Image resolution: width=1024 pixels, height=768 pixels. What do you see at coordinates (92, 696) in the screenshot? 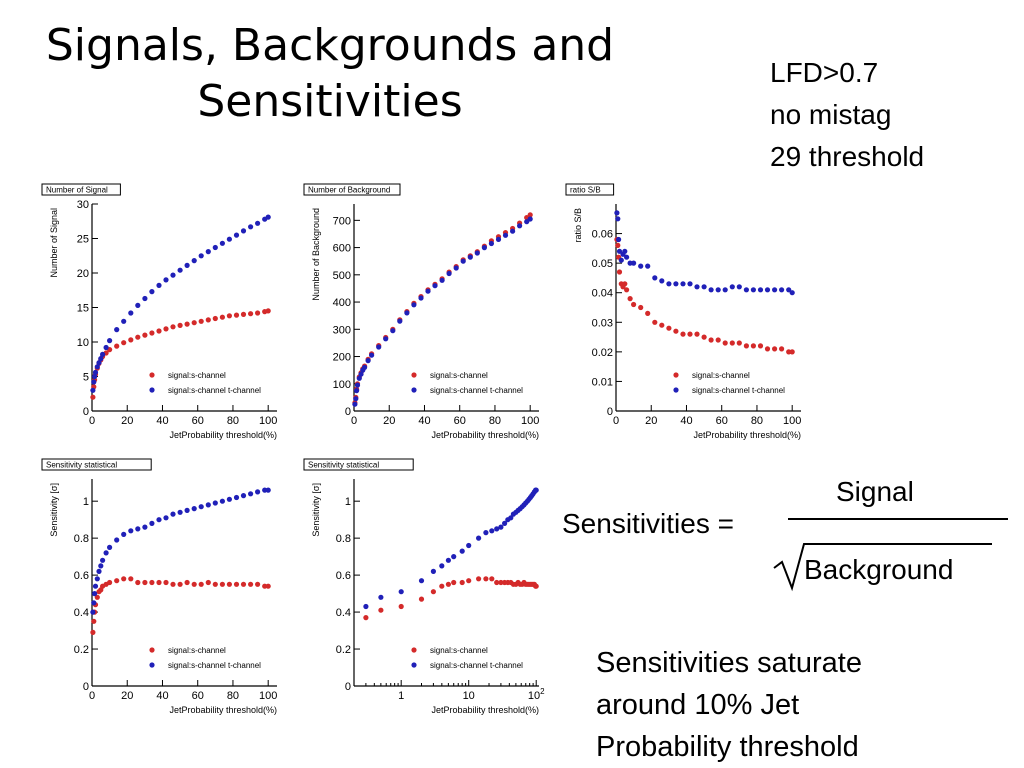
I see `x-tick-label: 0` at bounding box center [92, 696].